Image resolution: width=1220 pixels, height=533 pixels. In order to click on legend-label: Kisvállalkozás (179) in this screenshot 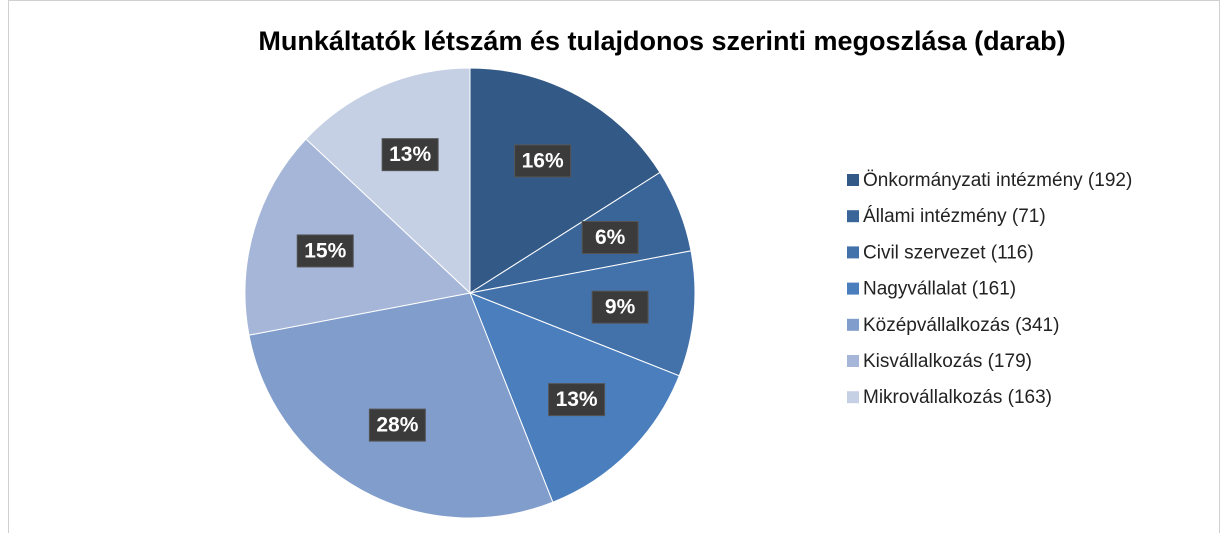, I will do `click(947, 361)`.